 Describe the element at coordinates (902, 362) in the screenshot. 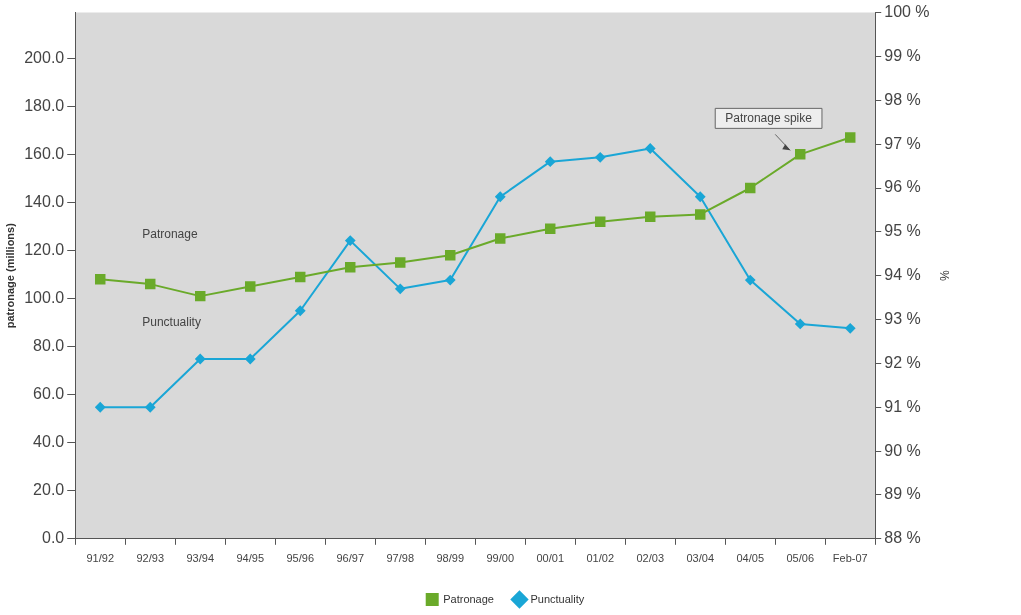

I see `y2-tick-label: 92 %` at that location.